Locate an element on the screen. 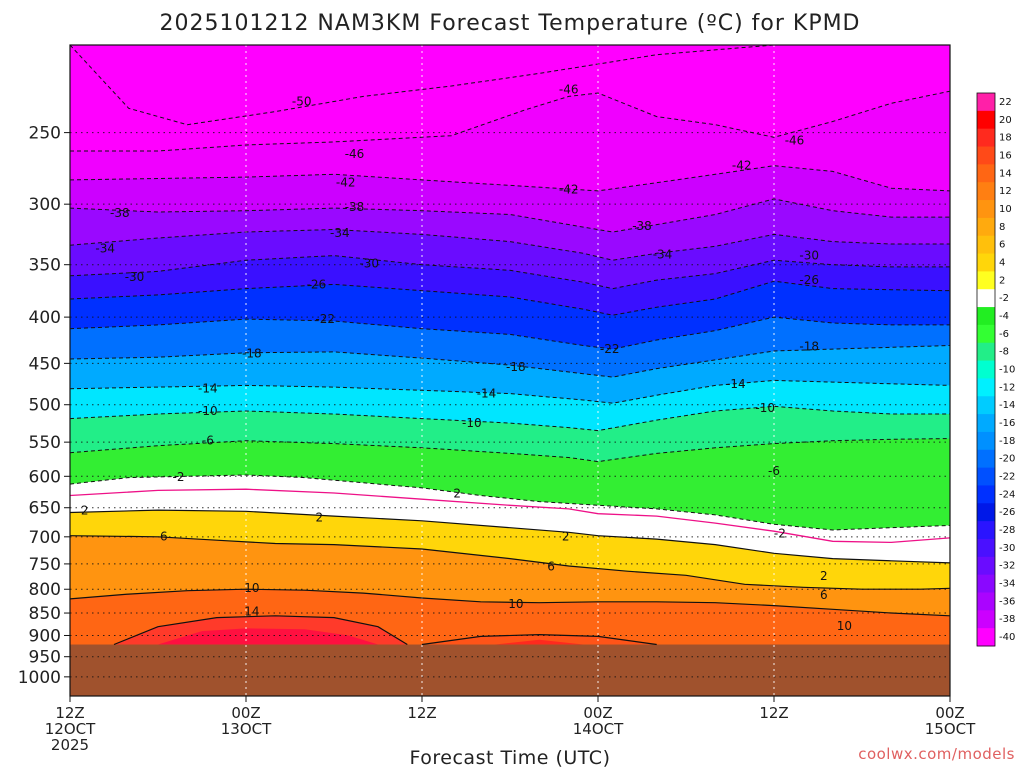 This screenshot has width=1024, height=768. contour-label: 14 is located at coordinates (251, 612).